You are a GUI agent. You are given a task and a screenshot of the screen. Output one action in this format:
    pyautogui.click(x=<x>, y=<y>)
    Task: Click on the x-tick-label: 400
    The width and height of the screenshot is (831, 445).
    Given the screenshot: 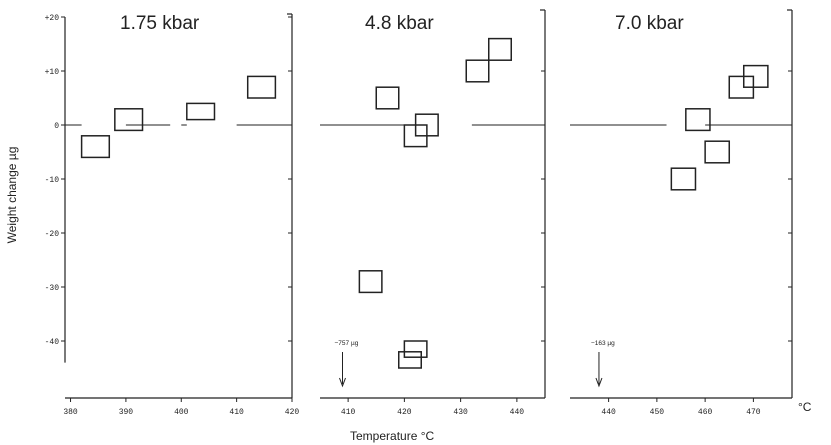 What is the action you would take?
    pyautogui.click(x=181, y=412)
    